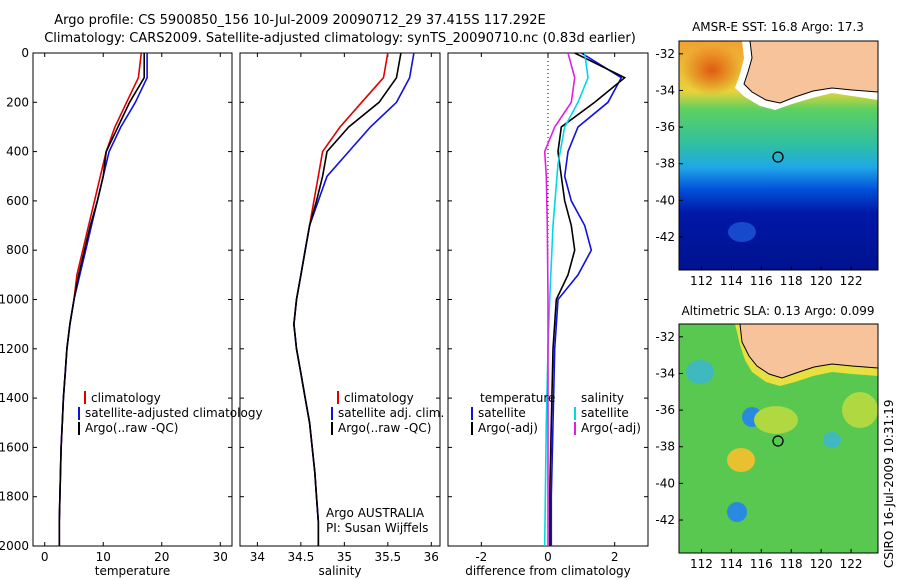 This screenshot has height=580, width=900. I want to click on sla-map-axes: 112 114 116 118 120 122 -32 -34 -36 -38 -40 -42, so click(758, 450).